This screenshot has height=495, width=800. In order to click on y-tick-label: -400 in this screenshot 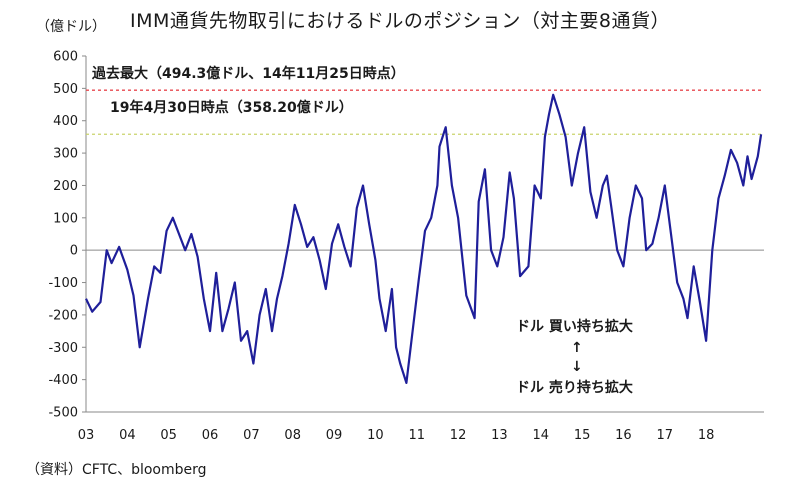, I will do `click(63, 380)`.